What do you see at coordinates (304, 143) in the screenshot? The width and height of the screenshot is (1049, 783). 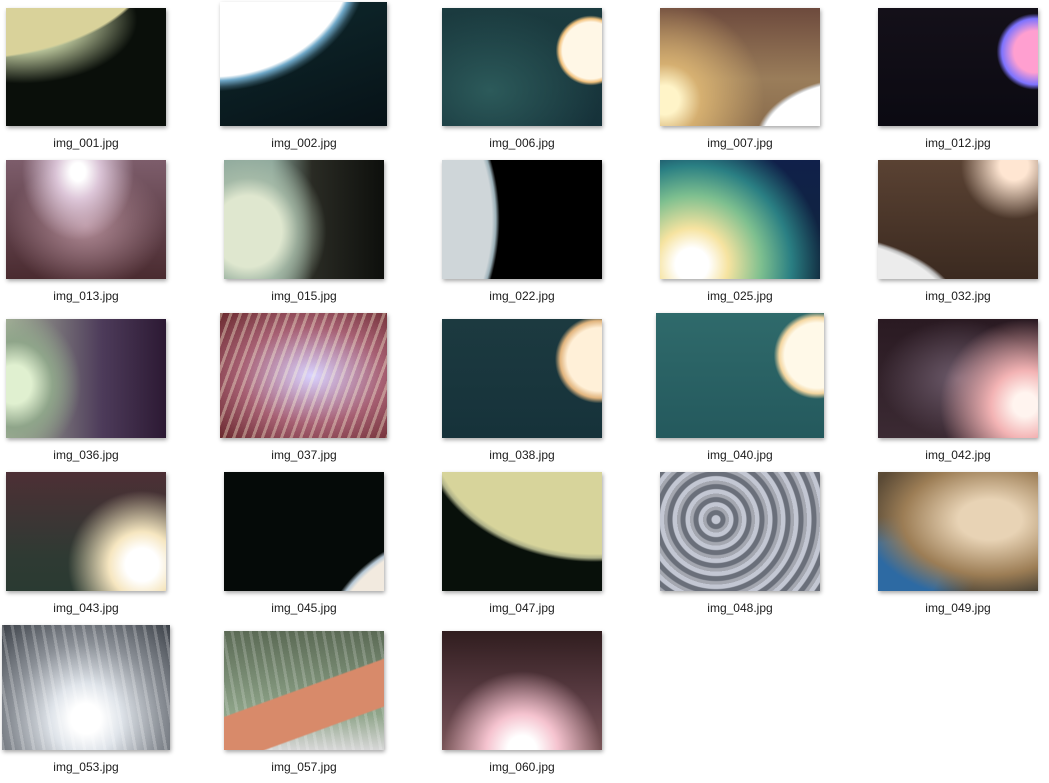 I see `file-name: img_002.jpg` at bounding box center [304, 143].